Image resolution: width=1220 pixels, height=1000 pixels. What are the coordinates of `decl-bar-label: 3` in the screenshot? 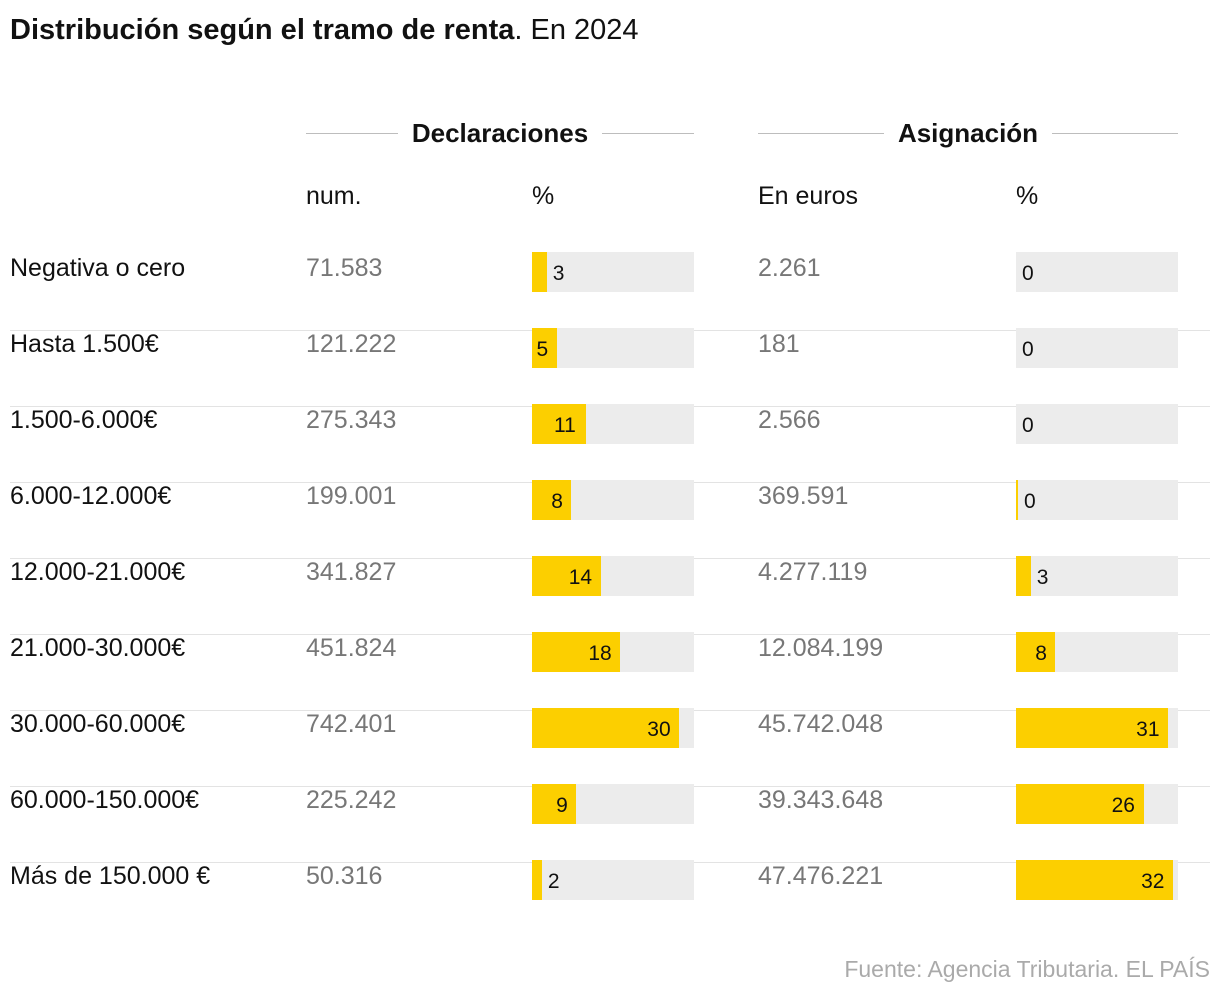 It's located at (558, 273).